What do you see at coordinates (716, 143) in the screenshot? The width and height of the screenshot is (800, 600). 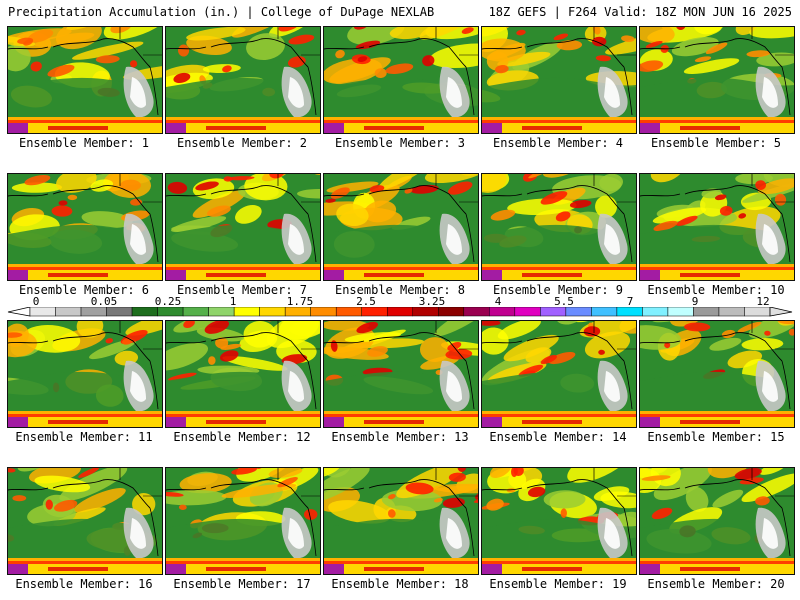 I see `ensemble-member-label: Ensemble Member: 5` at bounding box center [716, 143].